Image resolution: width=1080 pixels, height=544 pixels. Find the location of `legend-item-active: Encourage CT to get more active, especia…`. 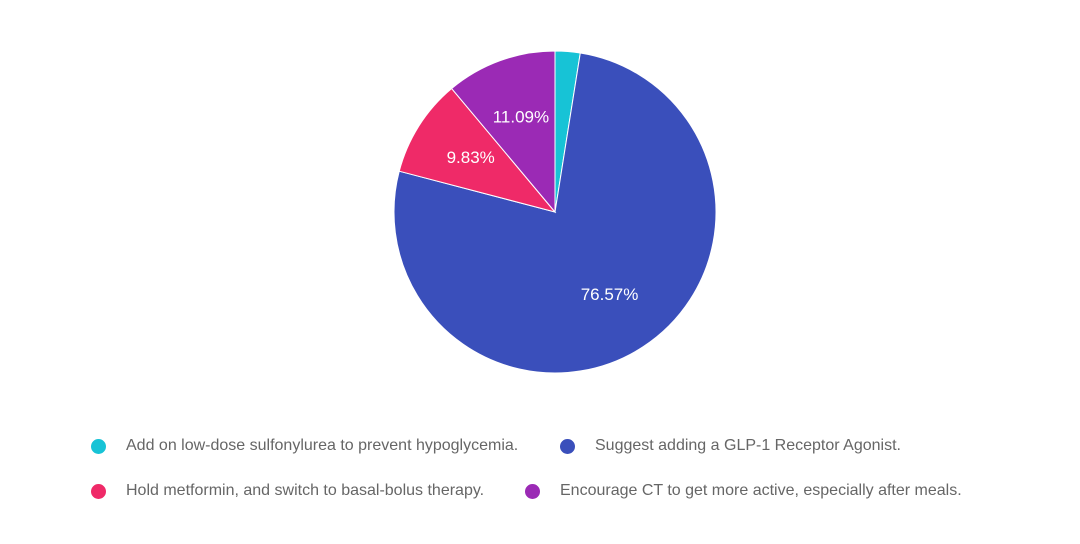

legend-item-active: Encourage CT to get more active, especia… is located at coordinates (743, 491).